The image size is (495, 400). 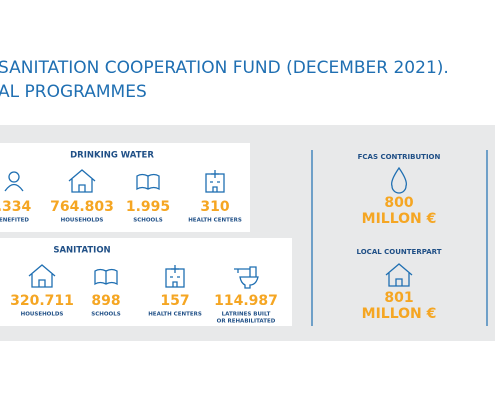 I want to click on section-title: SANITATION, so click(x=81, y=251).